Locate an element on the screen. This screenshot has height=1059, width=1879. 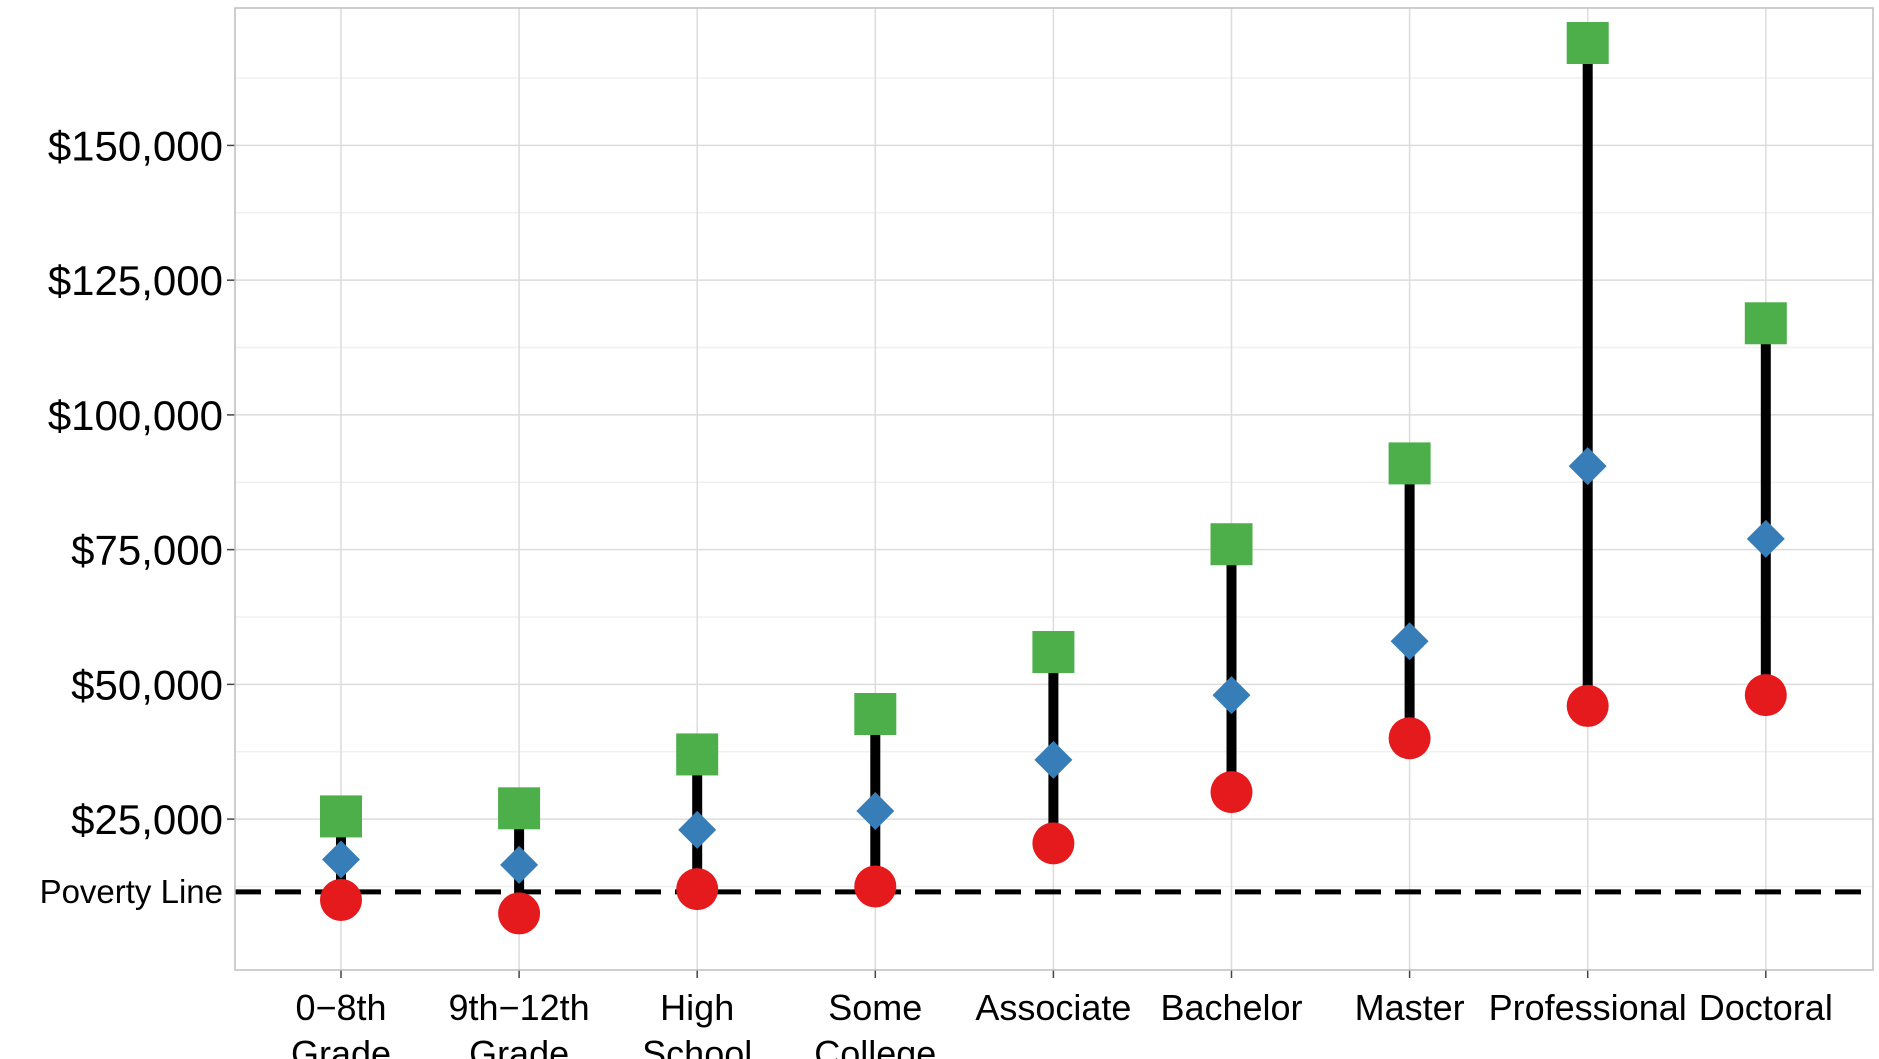
x-tick-label-line: 0−8th is located at coordinates (340, 1007).